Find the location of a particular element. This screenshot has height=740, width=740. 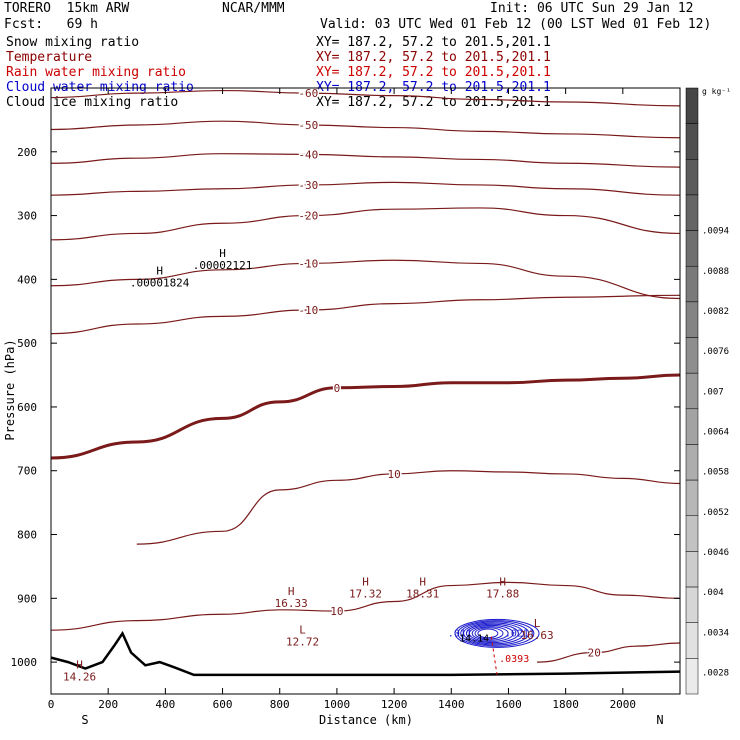

terrain-profile is located at coordinates (365, 653).